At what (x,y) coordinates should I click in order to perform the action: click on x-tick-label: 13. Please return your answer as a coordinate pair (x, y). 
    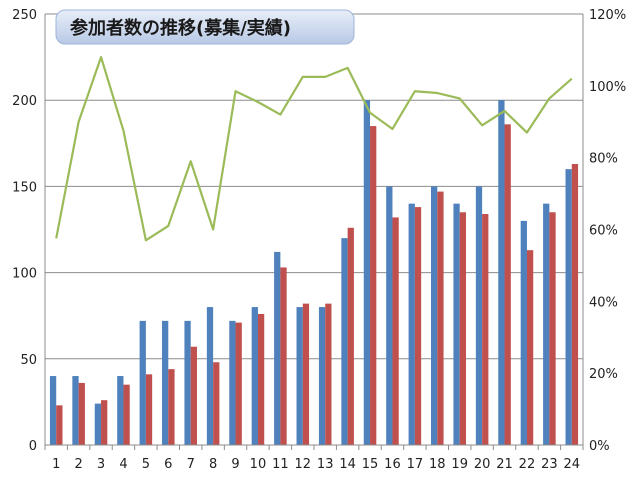
    Looking at the image, I should click on (325, 464).